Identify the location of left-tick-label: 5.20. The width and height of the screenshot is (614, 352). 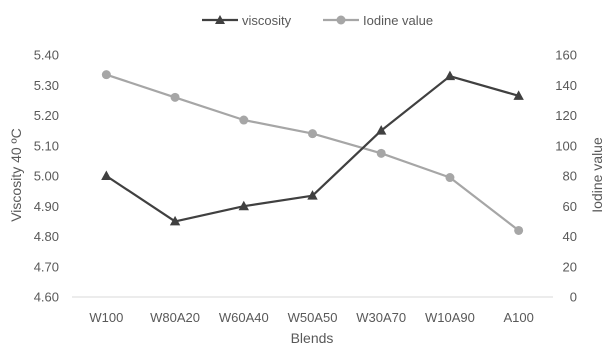
(46, 115).